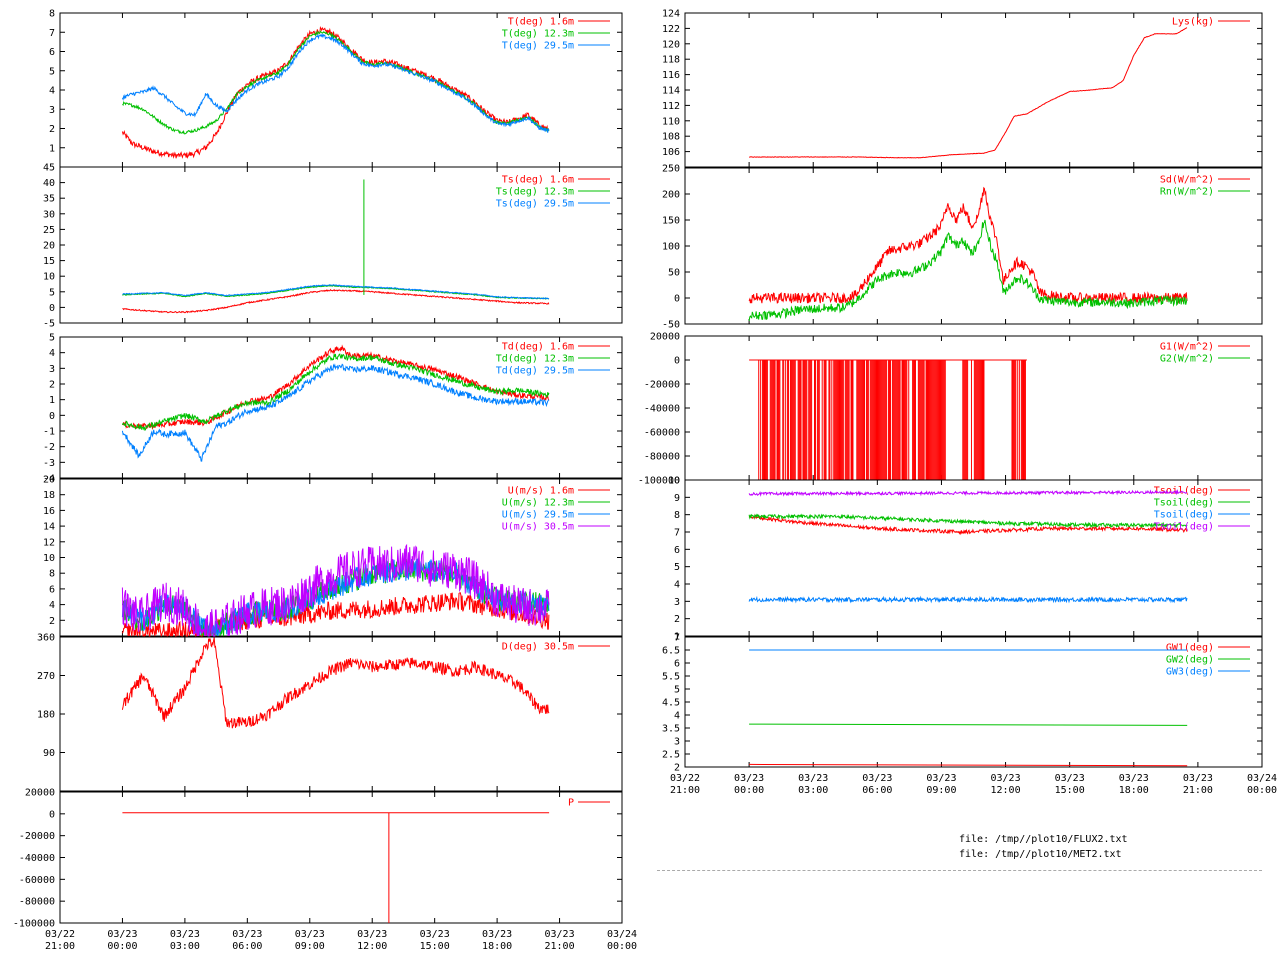 Image resolution: width=1280 pixels, height=960 pixels. Describe the element at coordinates (677, 664) in the screenshot. I see `y-tick-label: 6` at that location.